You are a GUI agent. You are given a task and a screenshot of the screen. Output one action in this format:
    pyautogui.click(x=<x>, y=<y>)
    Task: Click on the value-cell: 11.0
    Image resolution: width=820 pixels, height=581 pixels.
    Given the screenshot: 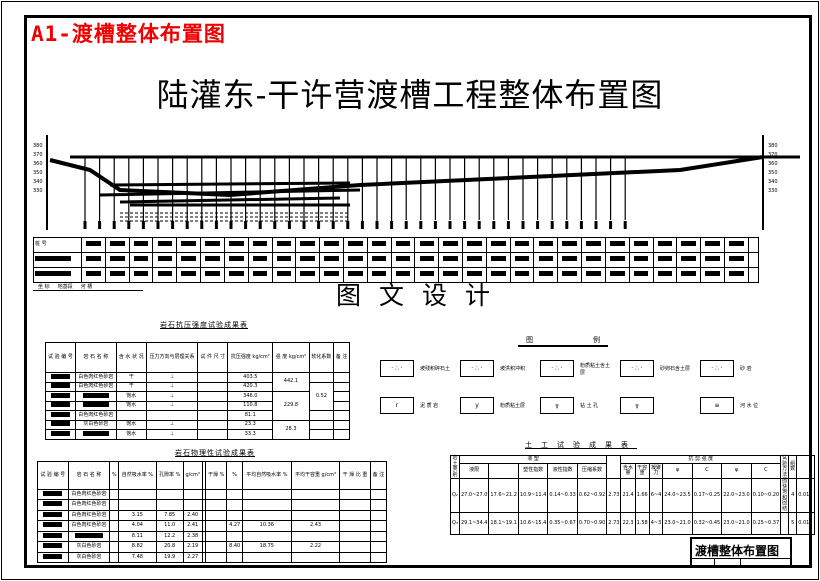 What is the action you would take?
    pyautogui.click(x=169, y=526)
    